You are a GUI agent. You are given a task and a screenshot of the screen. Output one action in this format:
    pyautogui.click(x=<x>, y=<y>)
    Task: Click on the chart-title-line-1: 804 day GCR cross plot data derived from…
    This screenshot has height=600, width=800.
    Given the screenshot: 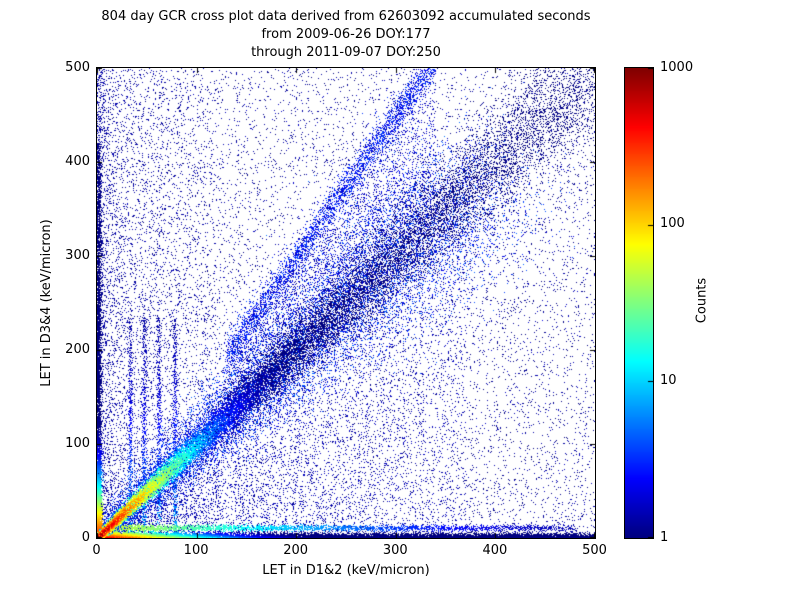 What is the action you would take?
    pyautogui.click(x=346, y=16)
    